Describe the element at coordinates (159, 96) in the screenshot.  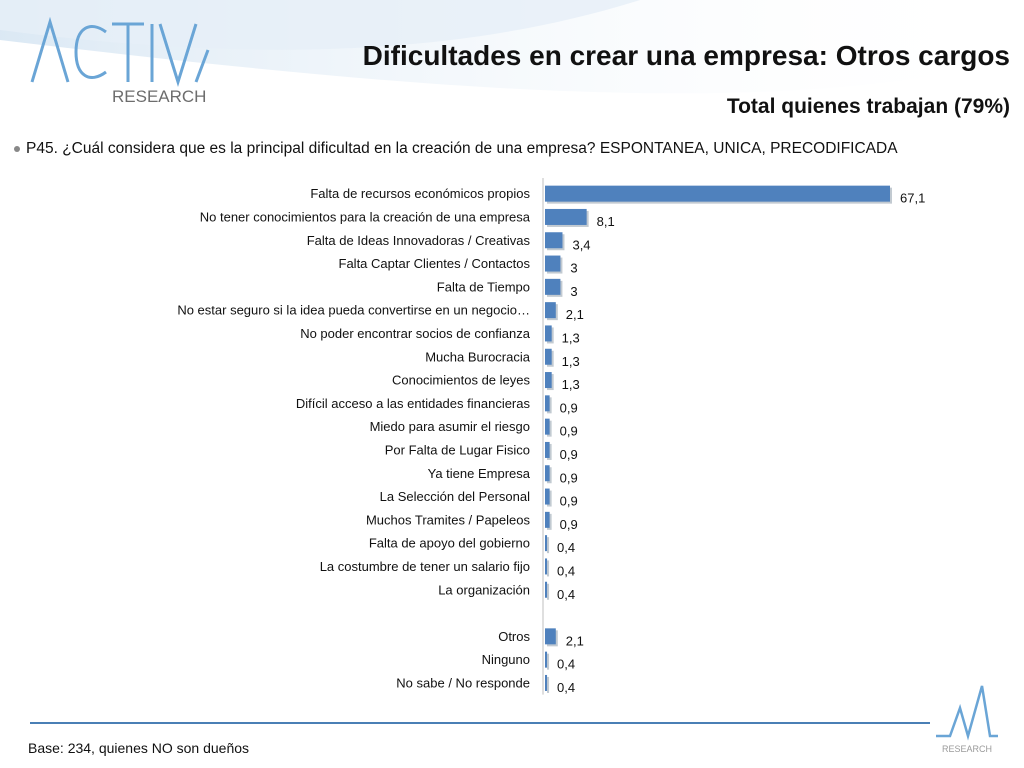
I see `logo-sub-text: RESEARCH` at that location.